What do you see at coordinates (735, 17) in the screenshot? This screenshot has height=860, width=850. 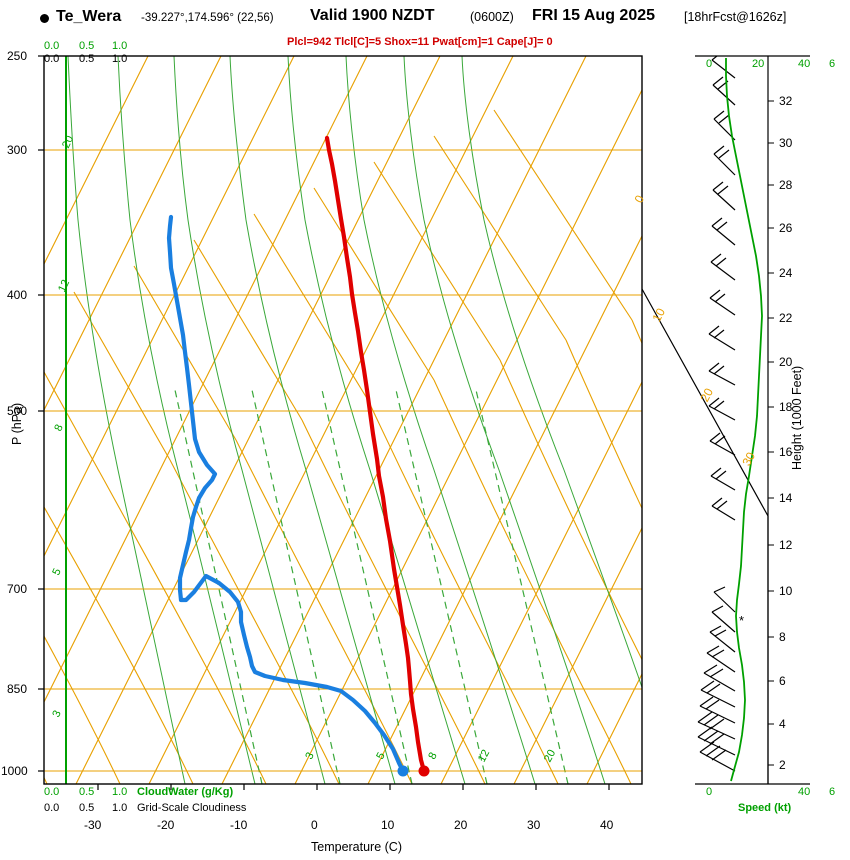 I see `forecast-info: [18hrFcst@1626z]` at bounding box center [735, 17].